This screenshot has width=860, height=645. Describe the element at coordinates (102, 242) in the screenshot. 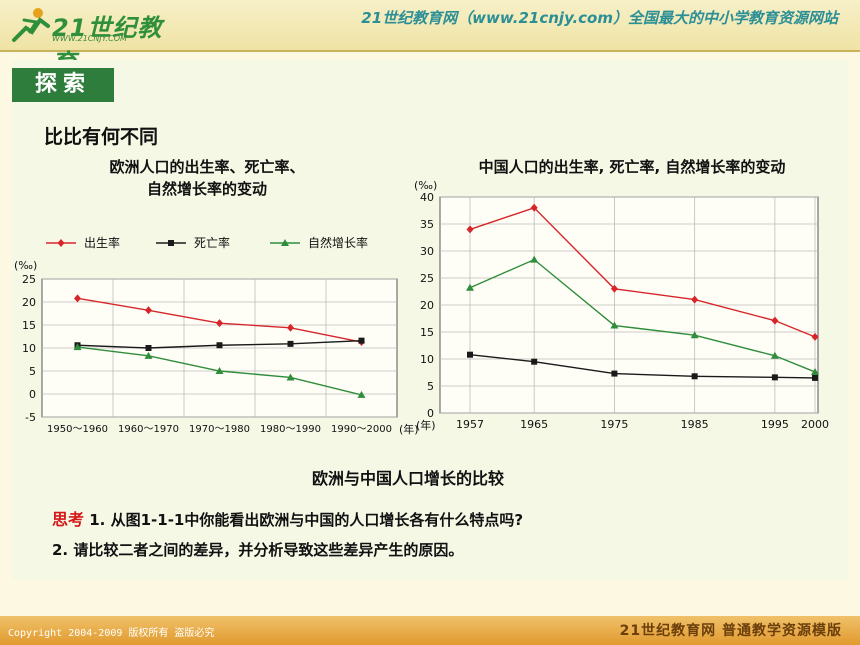

I see `europe-legend-label-0: 出生率` at that location.